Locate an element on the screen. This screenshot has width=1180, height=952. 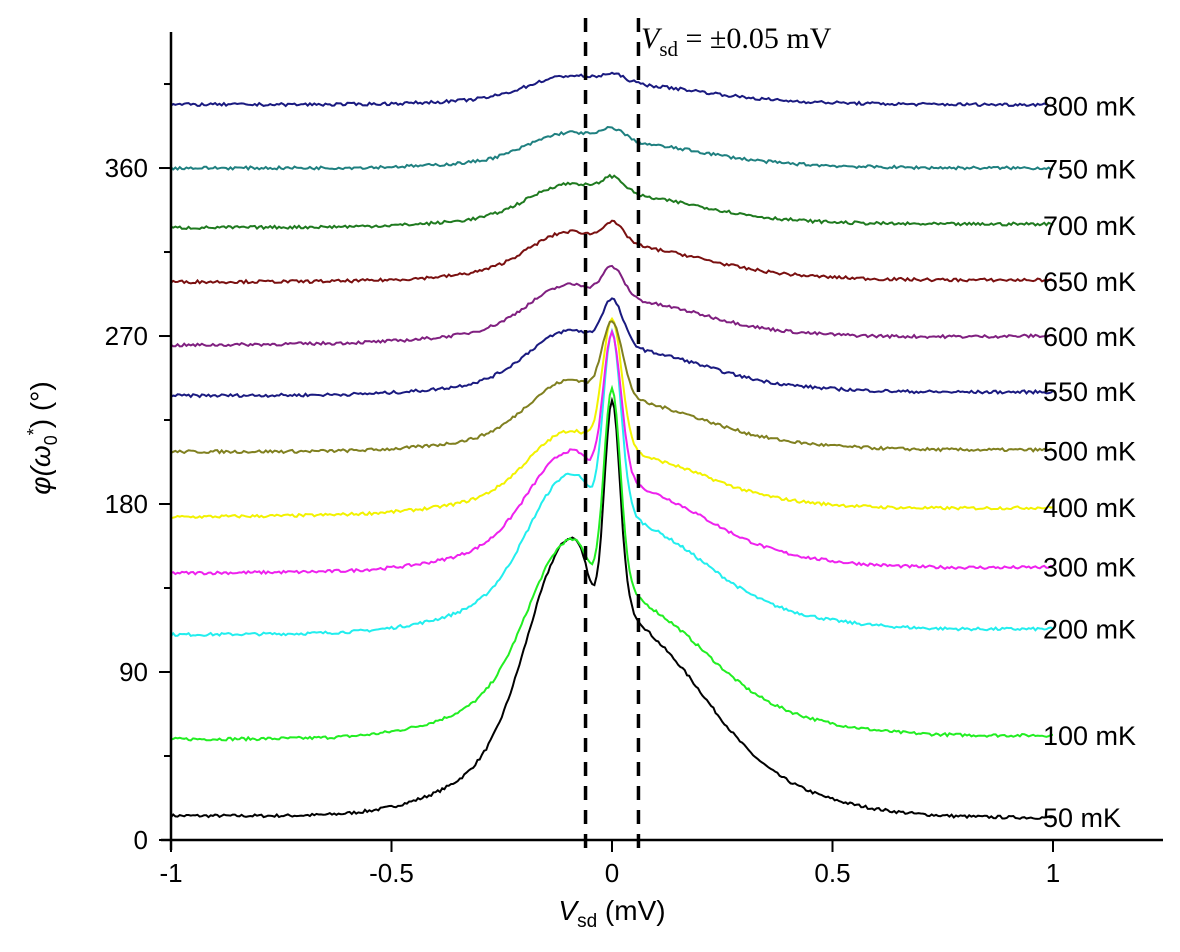
series-label-600-mk: 600 mK is located at coordinates (1089, 337).